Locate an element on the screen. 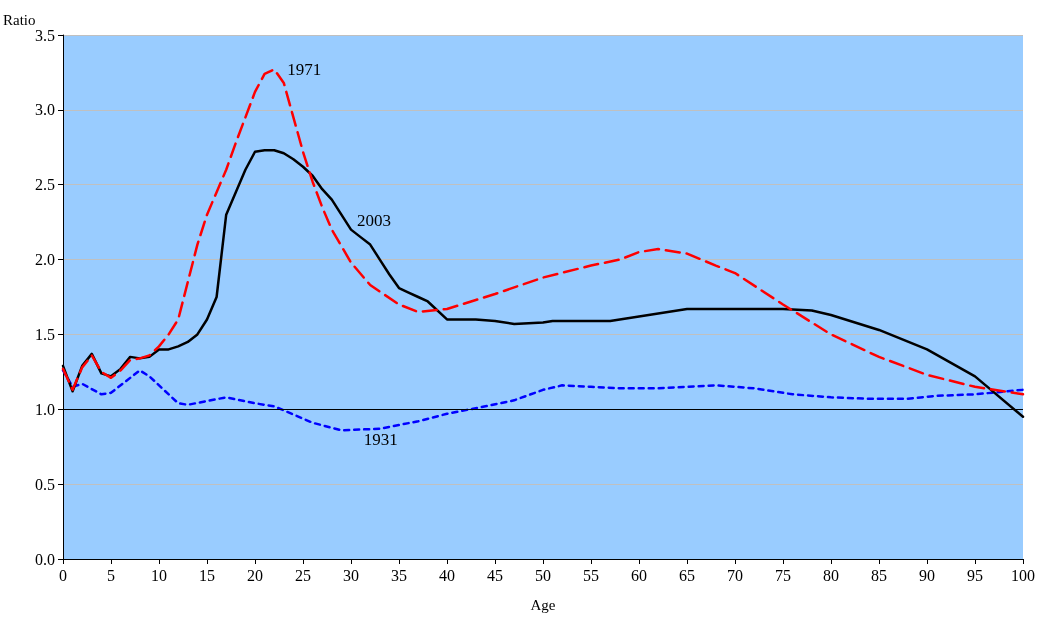 The height and width of the screenshot is (630, 1039). x-tick-label: 85 is located at coordinates (879, 575).